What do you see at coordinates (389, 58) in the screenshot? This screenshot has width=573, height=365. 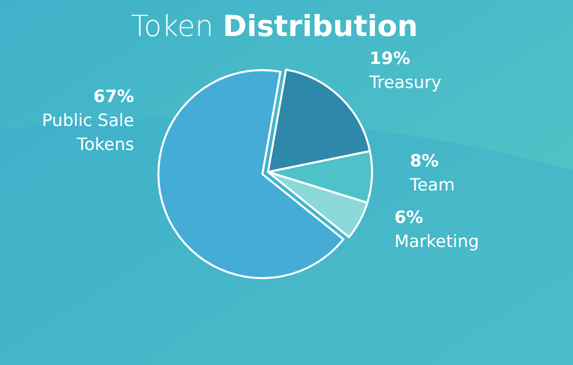 I see `data-label: 19%` at bounding box center [389, 58].